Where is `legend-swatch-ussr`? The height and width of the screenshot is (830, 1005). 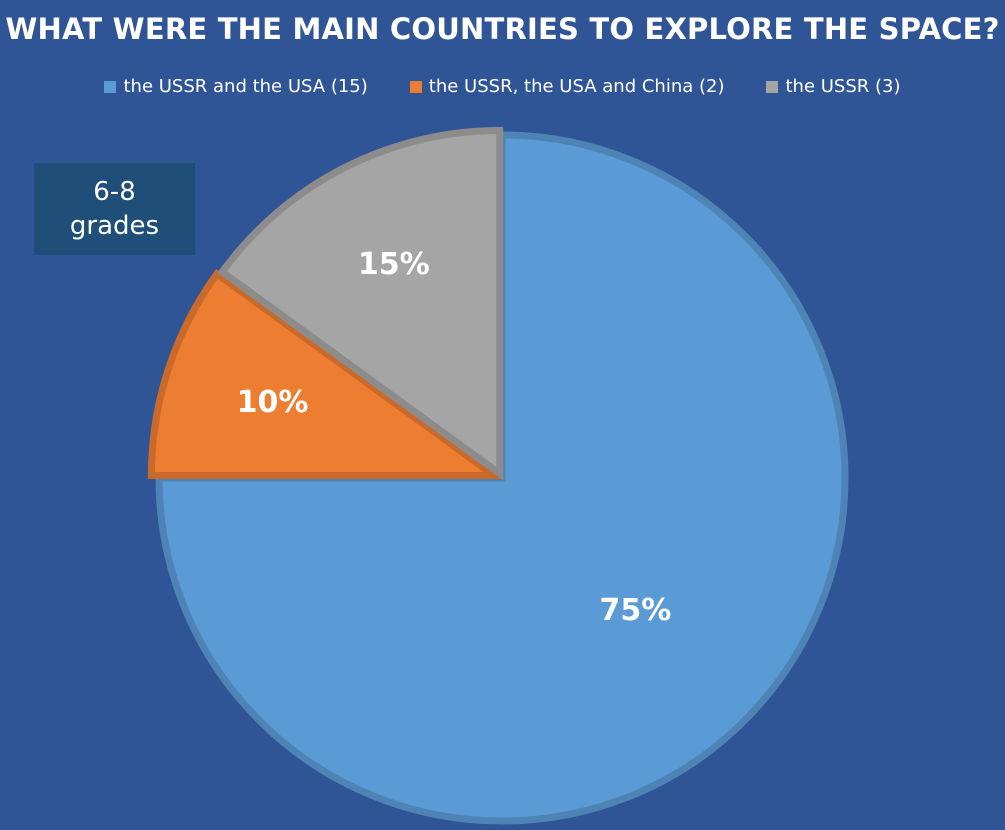
legend-swatch-ussr is located at coordinates (772, 86).